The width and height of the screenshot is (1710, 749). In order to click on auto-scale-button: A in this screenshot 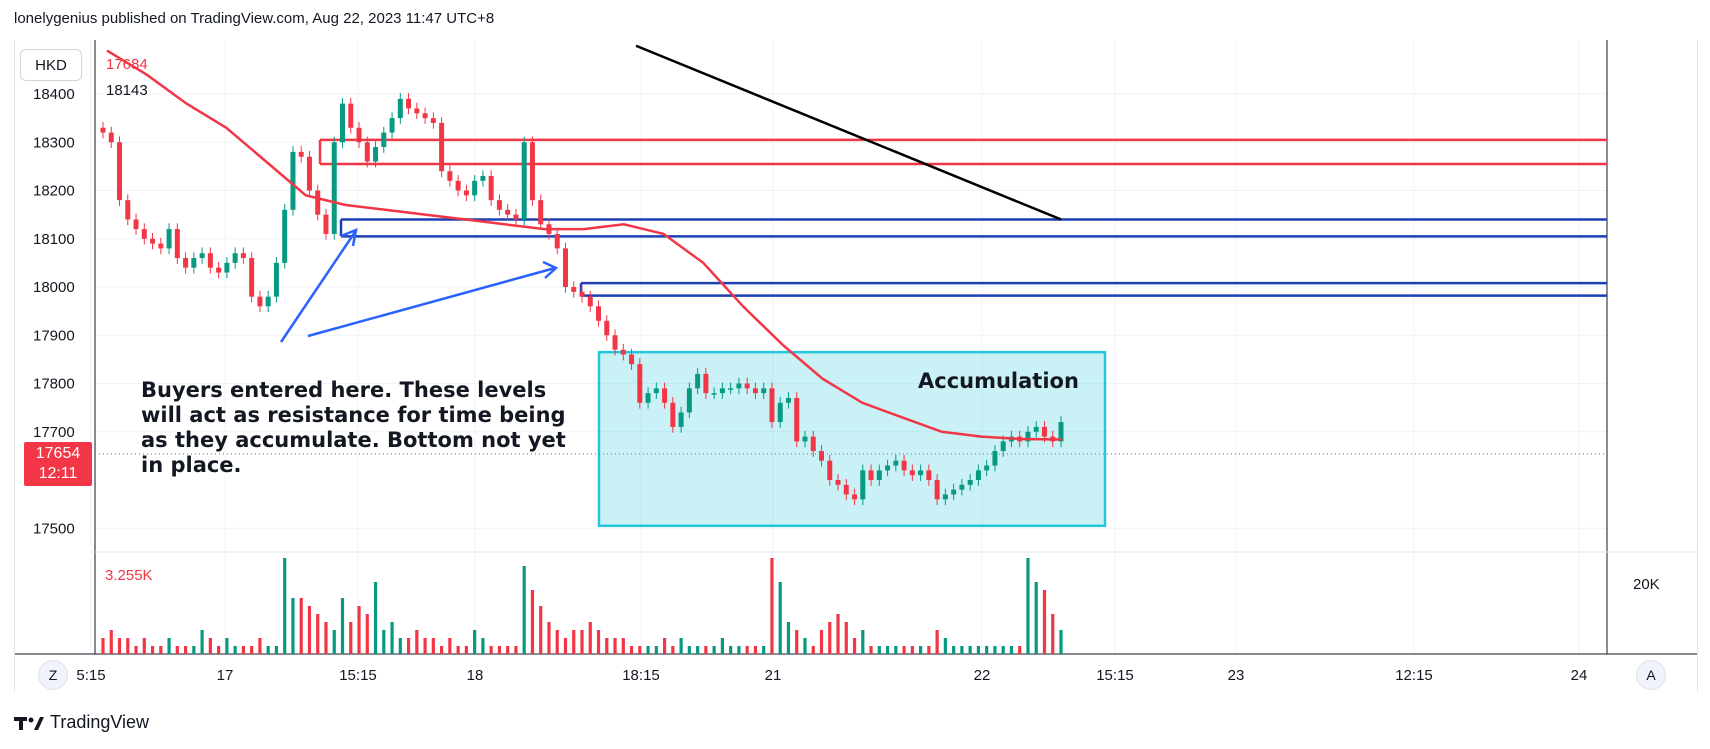, I will do `click(1651, 675)`.